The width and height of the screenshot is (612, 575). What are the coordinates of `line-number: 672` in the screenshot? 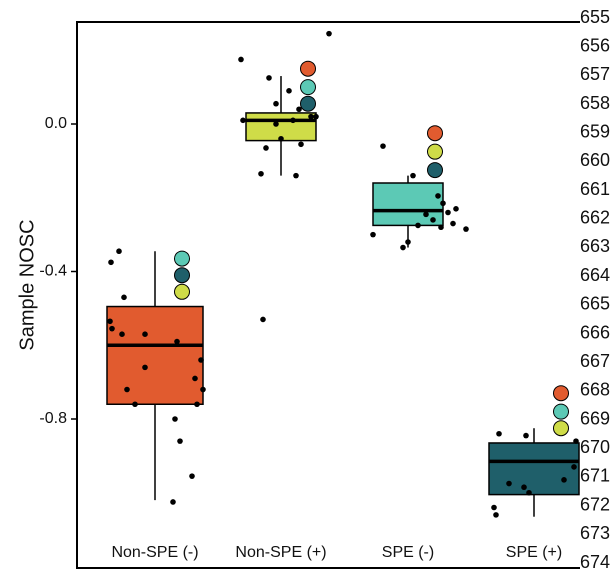 It's located at (595, 504).